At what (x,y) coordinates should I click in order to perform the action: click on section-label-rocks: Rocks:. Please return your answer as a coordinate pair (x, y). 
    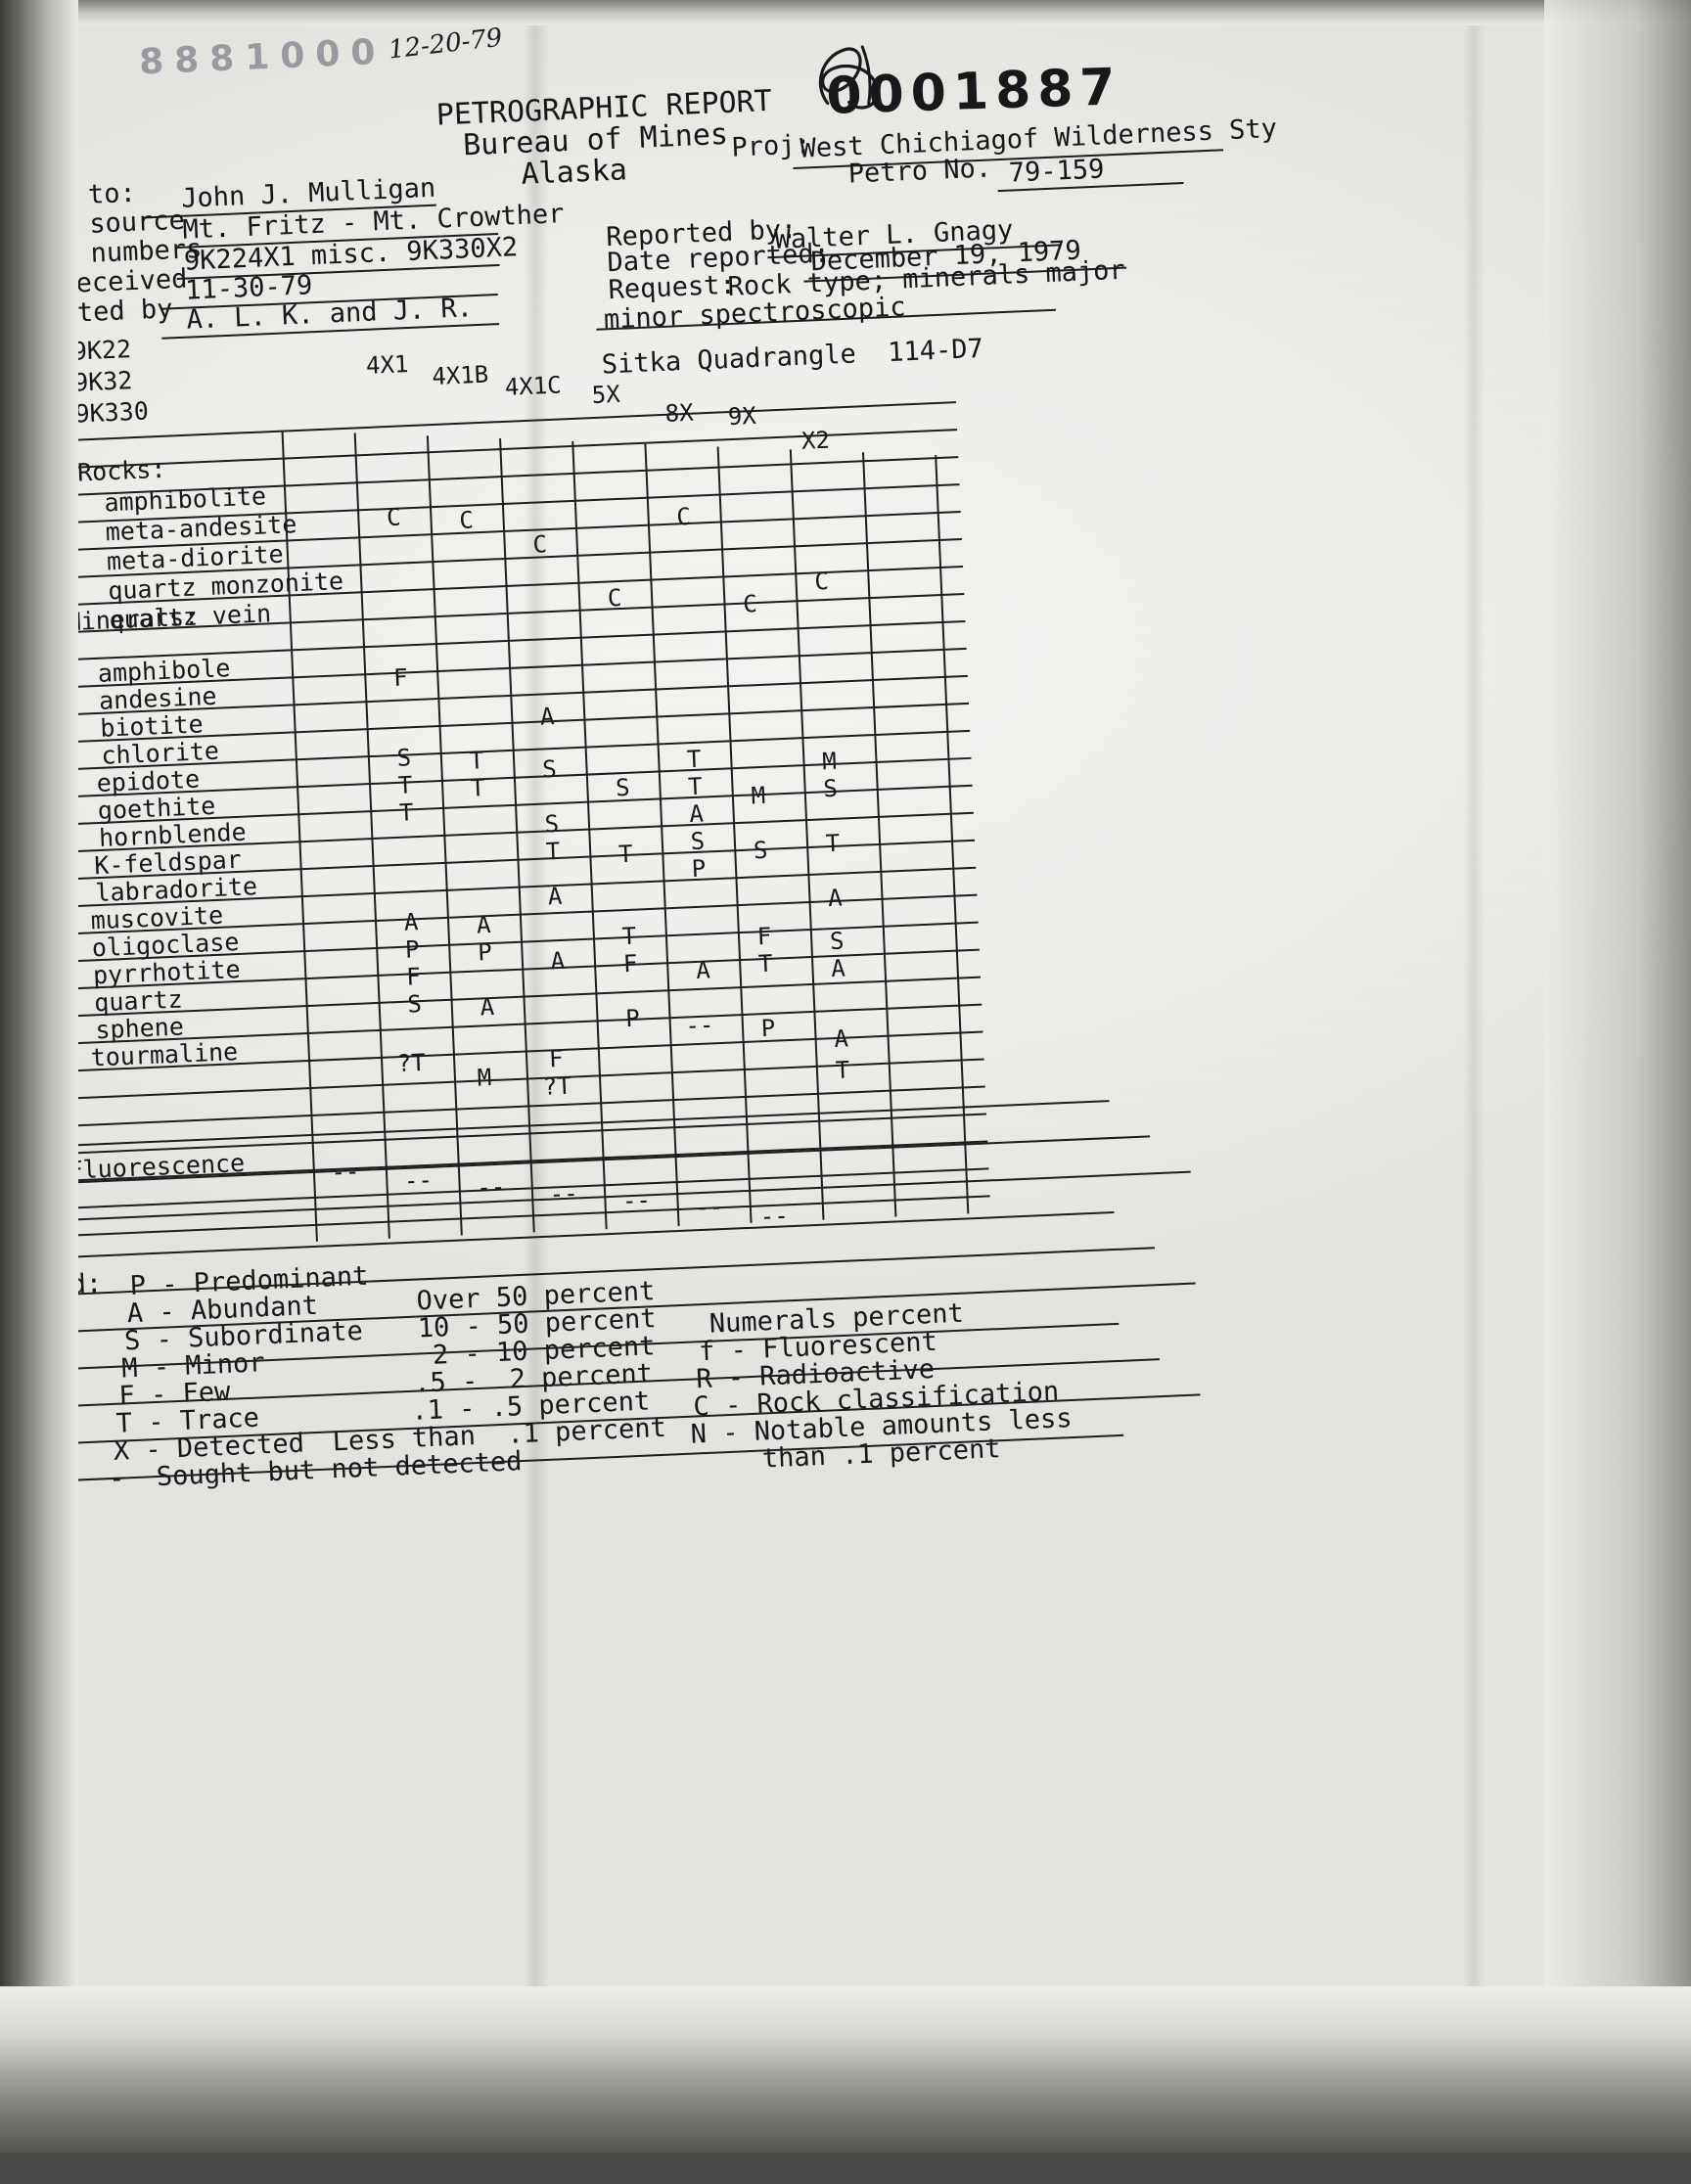
    Looking at the image, I should click on (121, 470).